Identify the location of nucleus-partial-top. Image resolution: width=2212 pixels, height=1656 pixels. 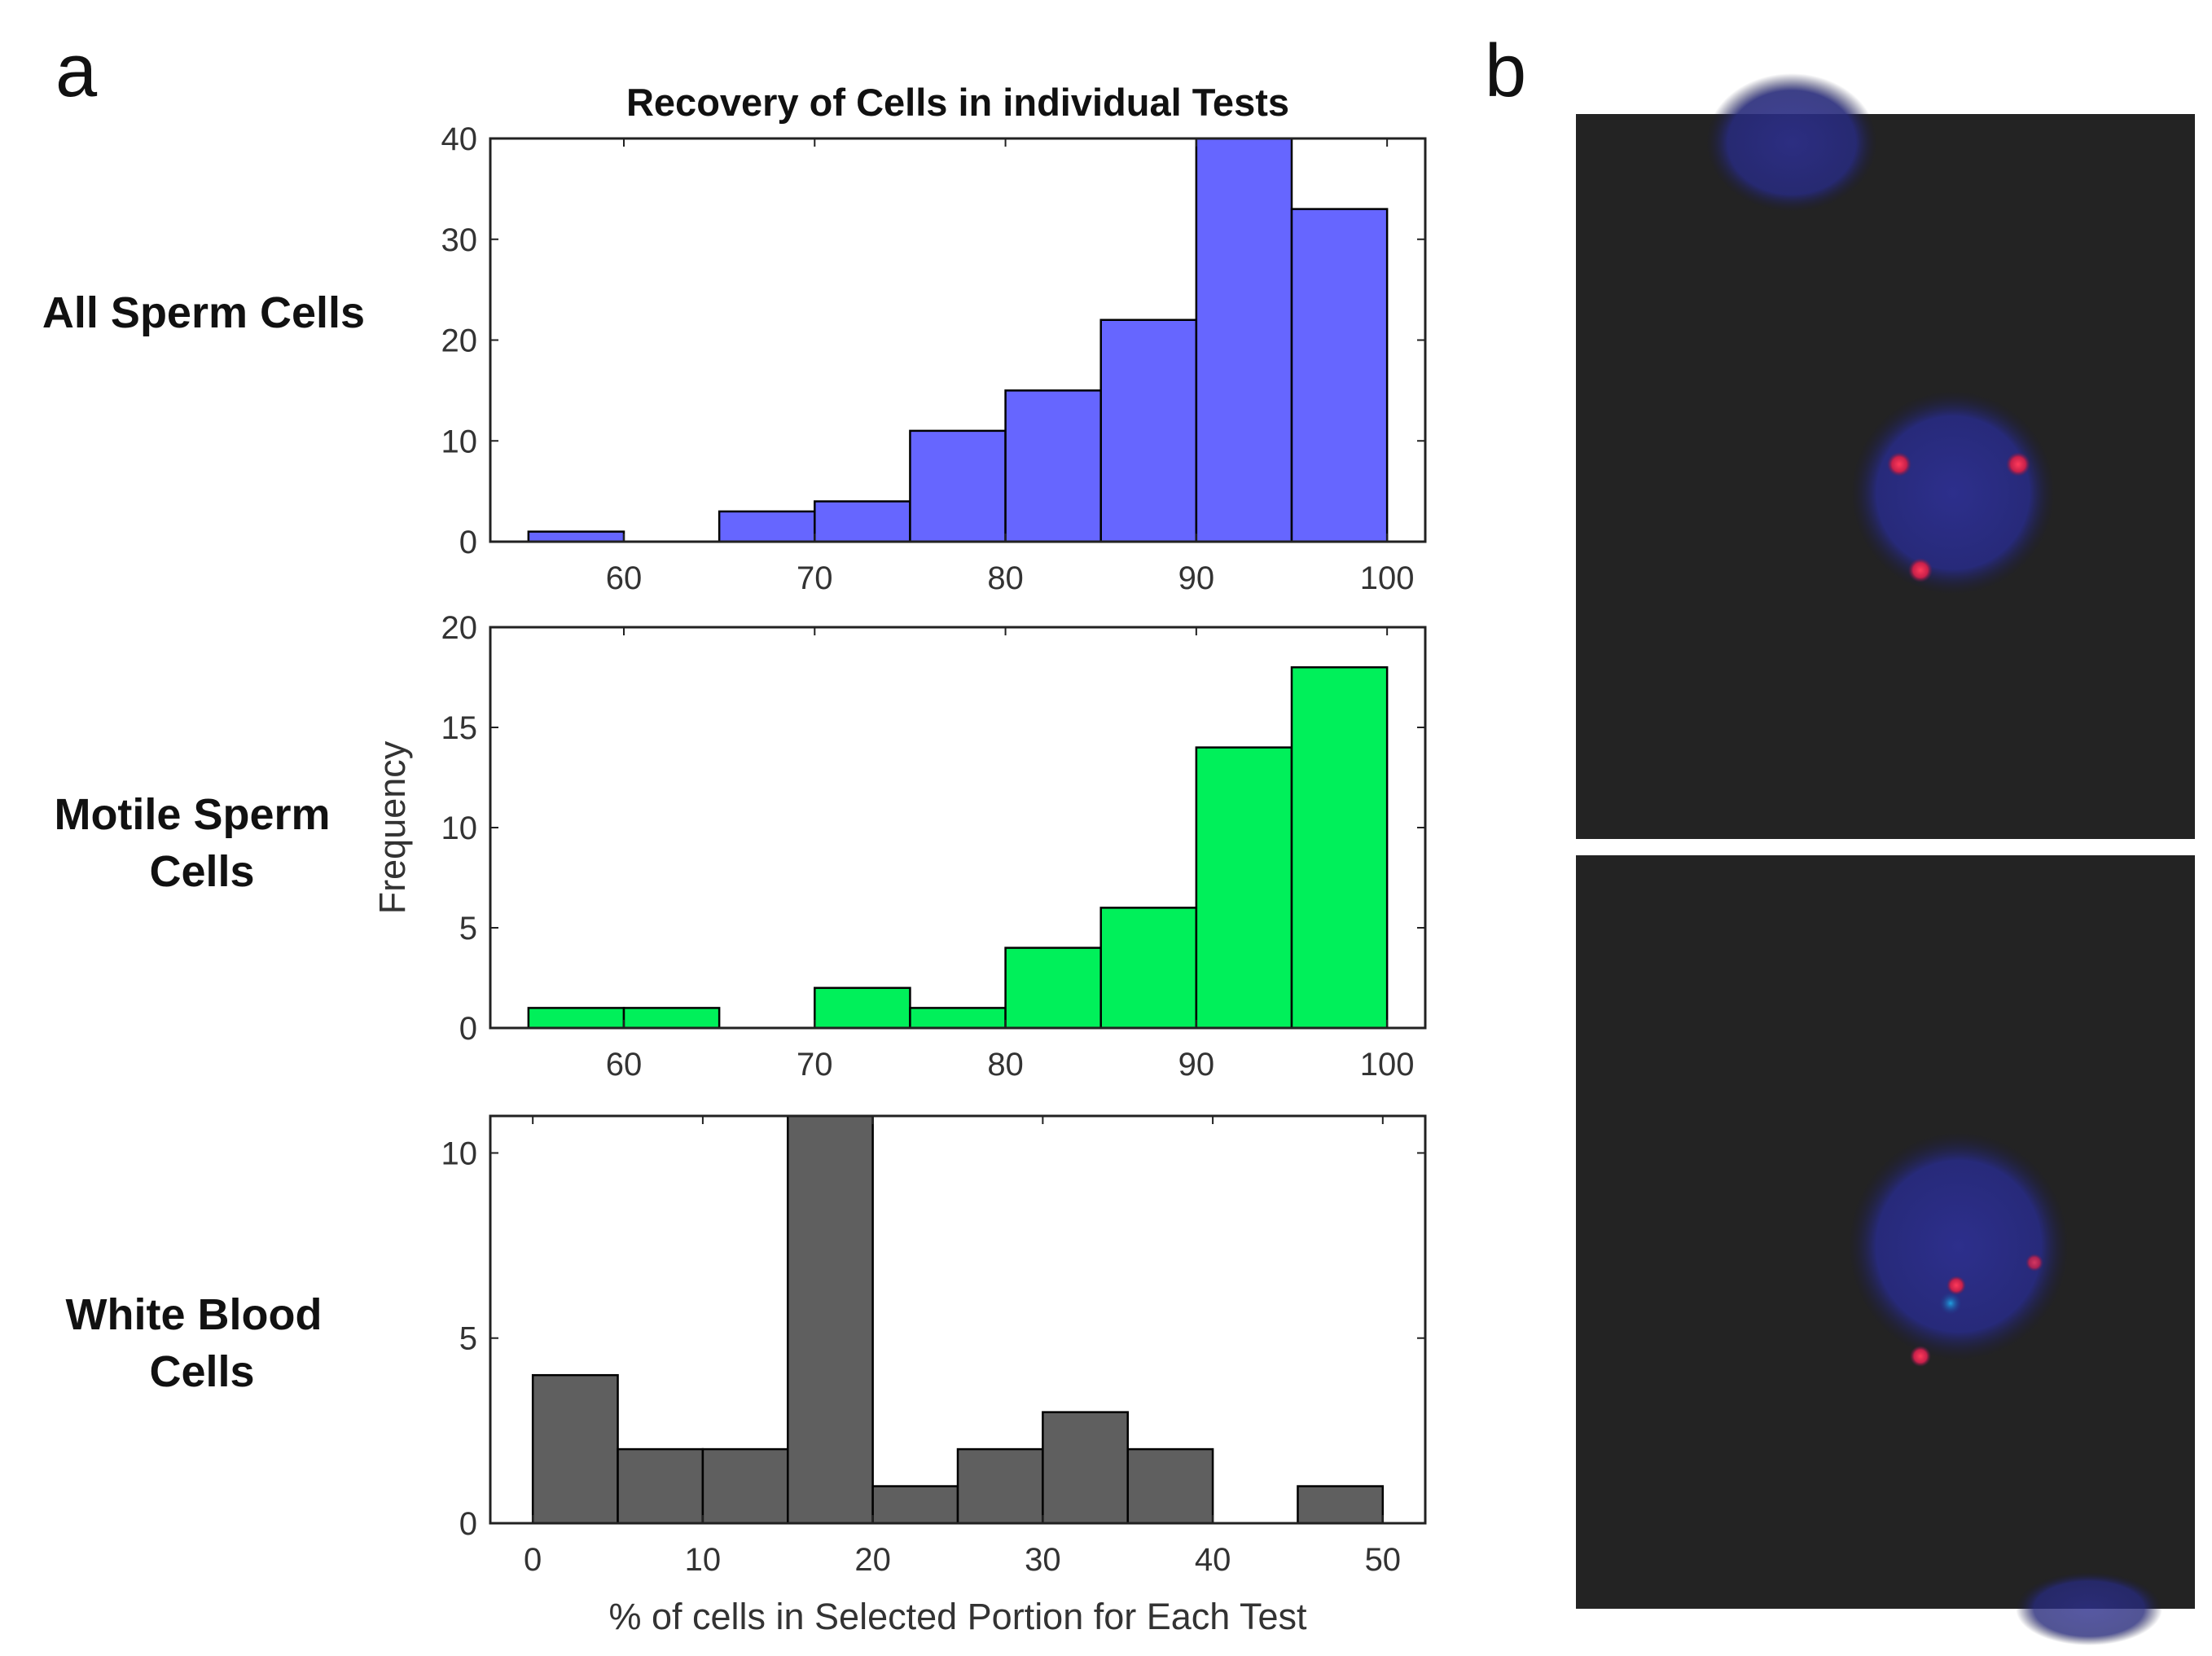
(1791, 142).